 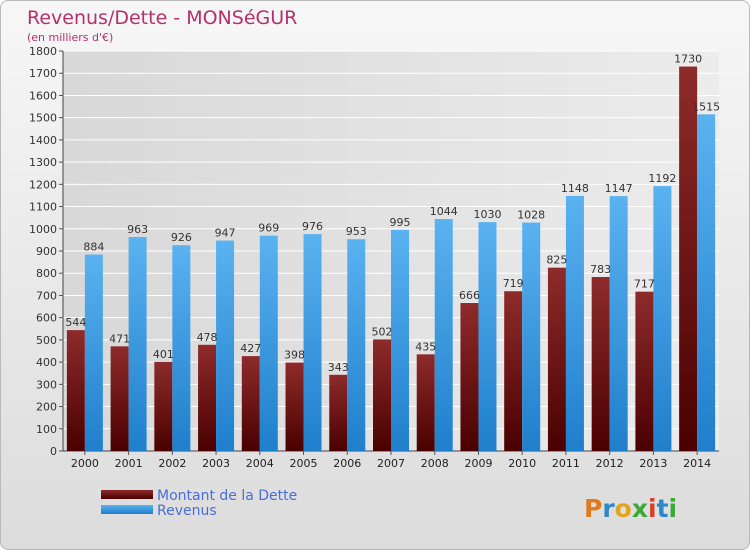 What do you see at coordinates (46, 295) in the screenshot?
I see `y-tick-label: 700` at bounding box center [46, 295].